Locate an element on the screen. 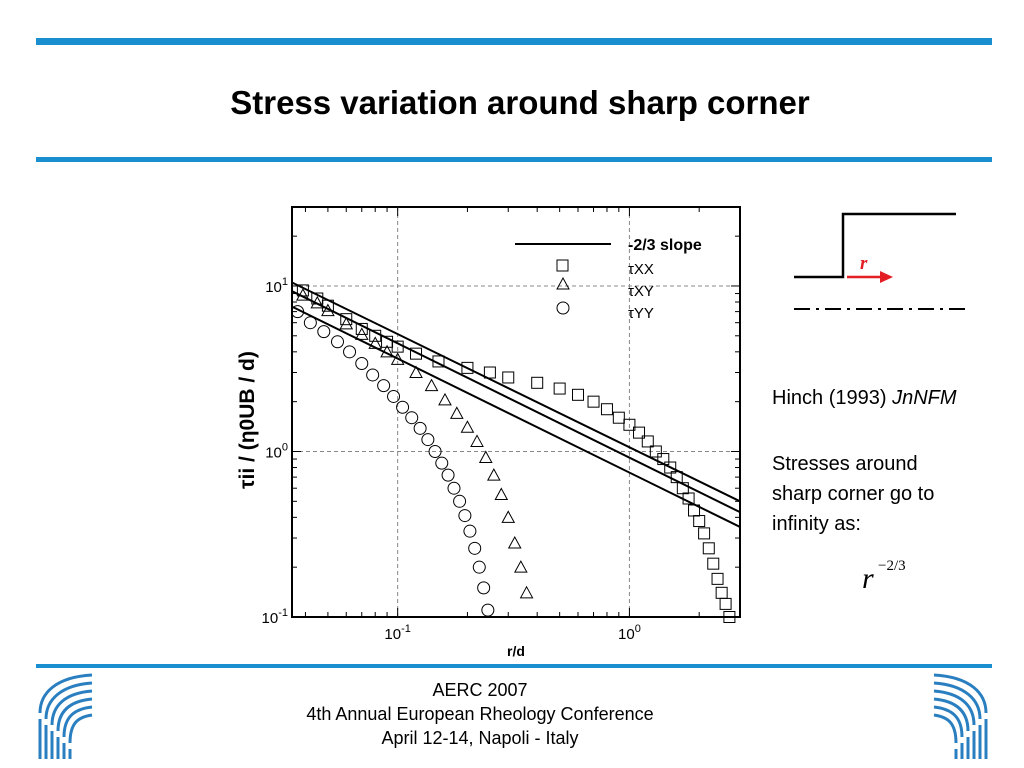  legend-series-1-label: τXX is located at coordinates (641, 269).